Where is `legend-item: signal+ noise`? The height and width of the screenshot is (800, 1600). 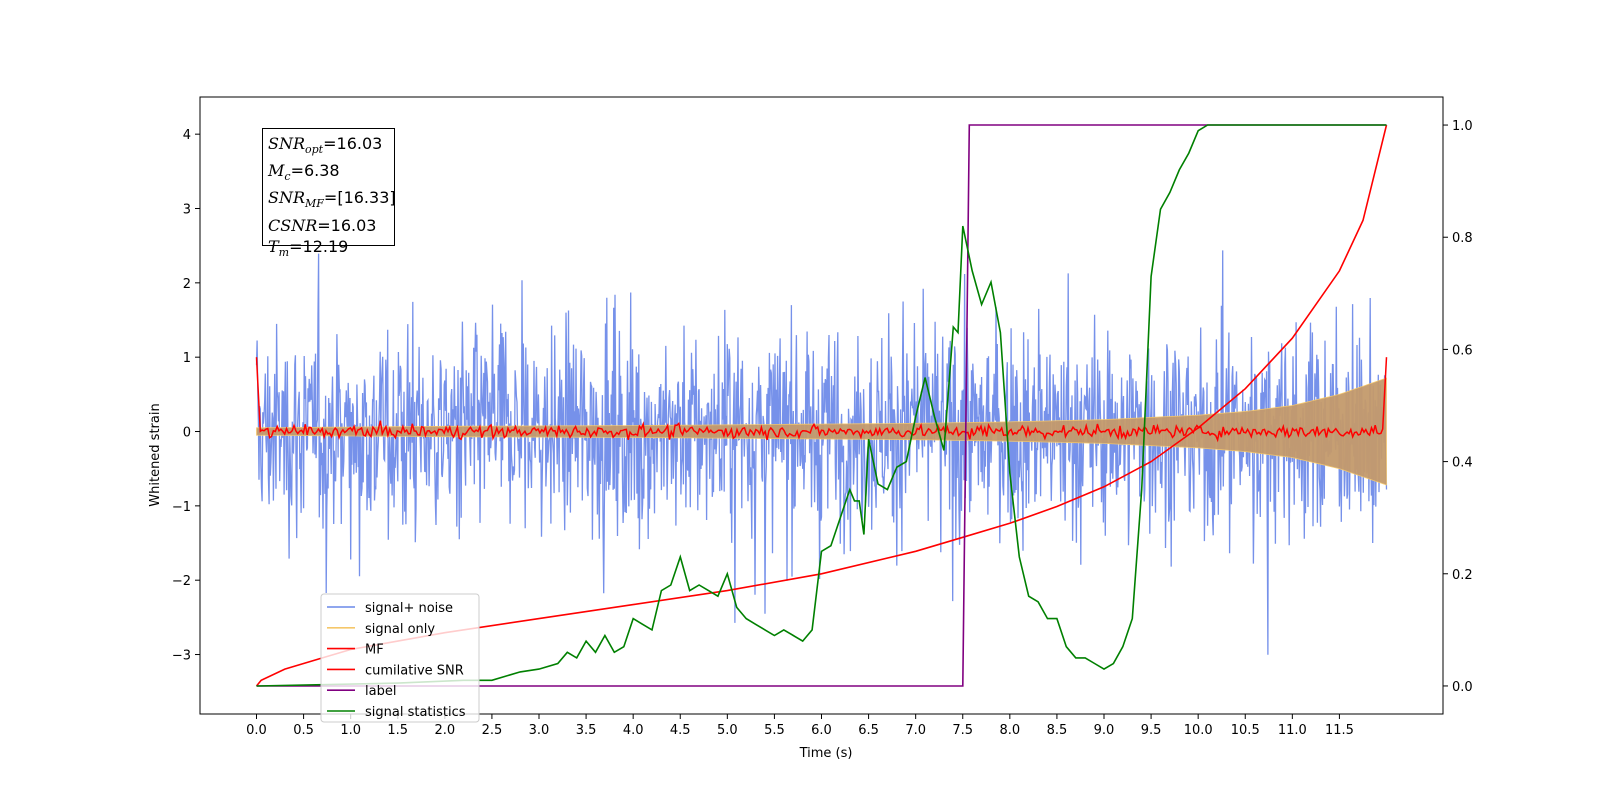
legend-item: signal+ noise is located at coordinates (409, 608).